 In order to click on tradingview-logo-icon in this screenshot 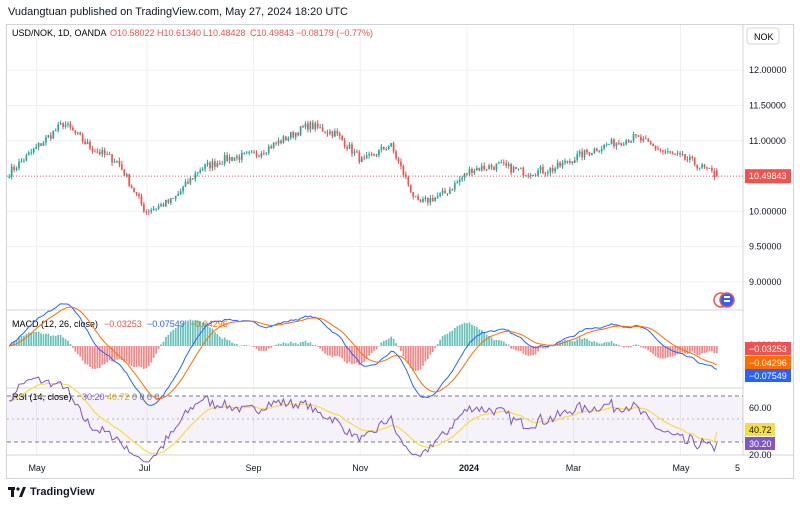, I will do `click(17, 492)`.